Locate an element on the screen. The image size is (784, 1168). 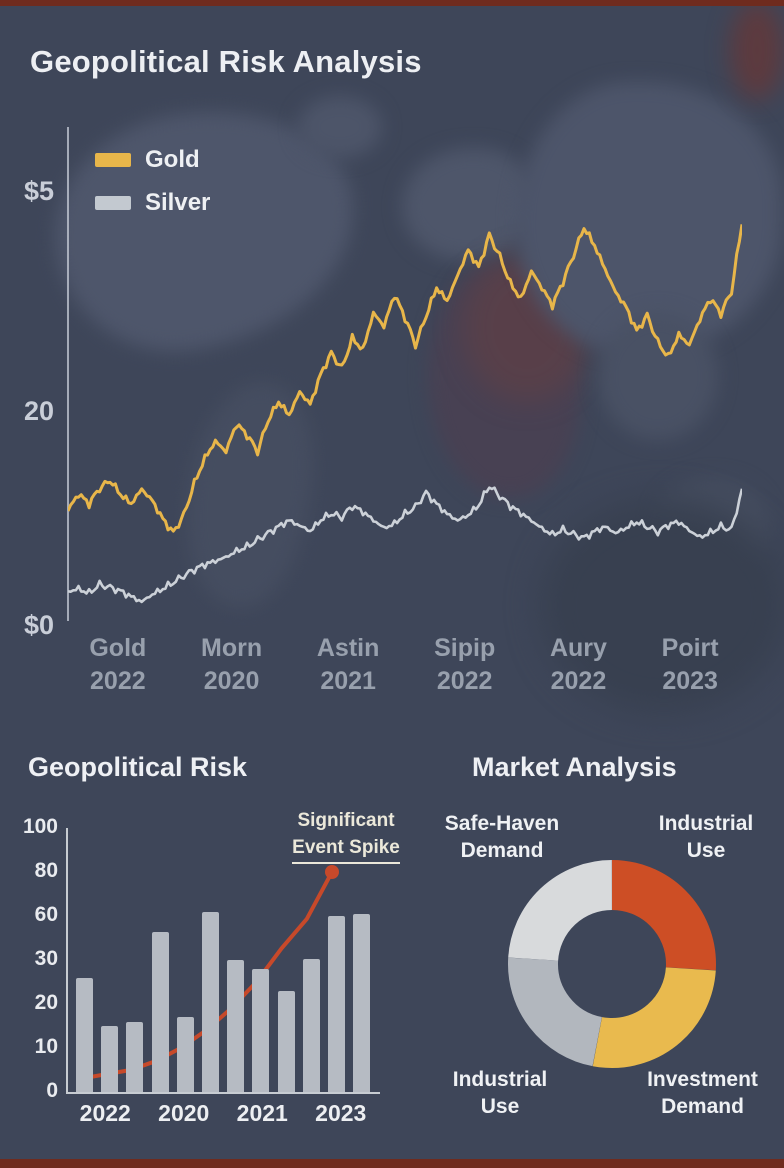
risk-bar-chart is located at coordinates (223, 961).